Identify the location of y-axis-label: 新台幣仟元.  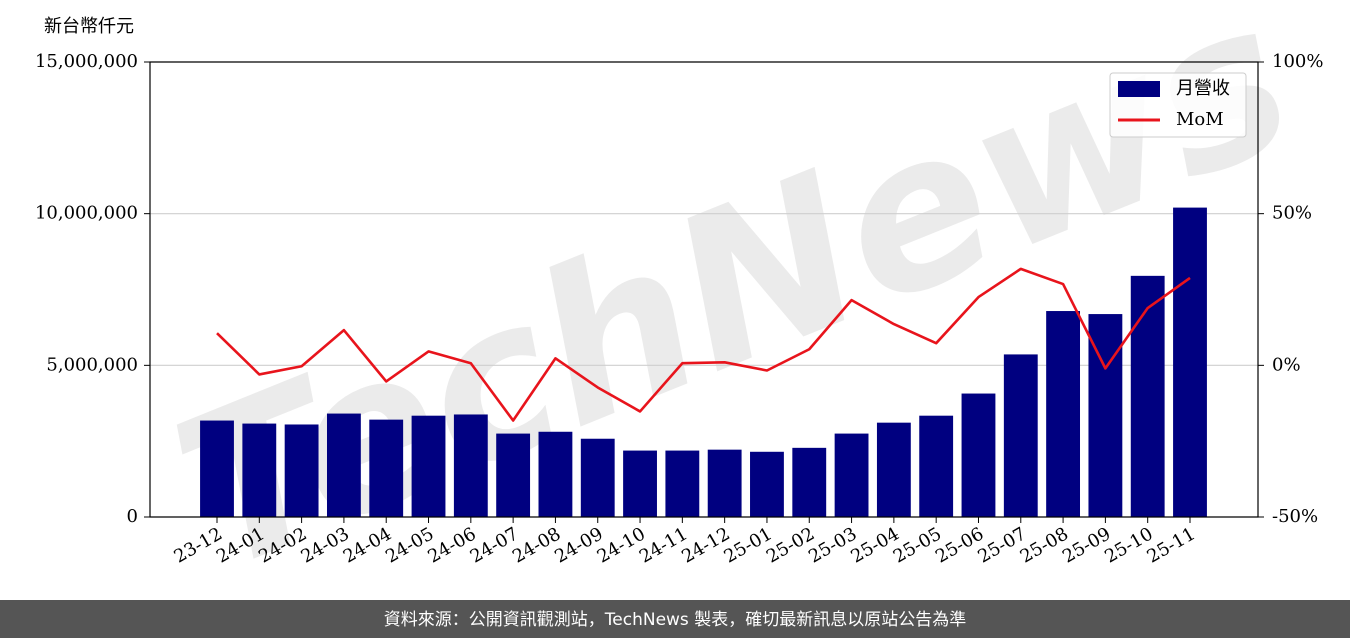
(89, 26).